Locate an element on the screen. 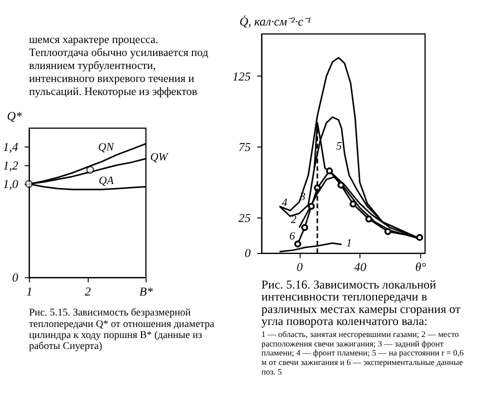 This screenshot has width=492, height=399. annotation: 5 is located at coordinates (339, 146).